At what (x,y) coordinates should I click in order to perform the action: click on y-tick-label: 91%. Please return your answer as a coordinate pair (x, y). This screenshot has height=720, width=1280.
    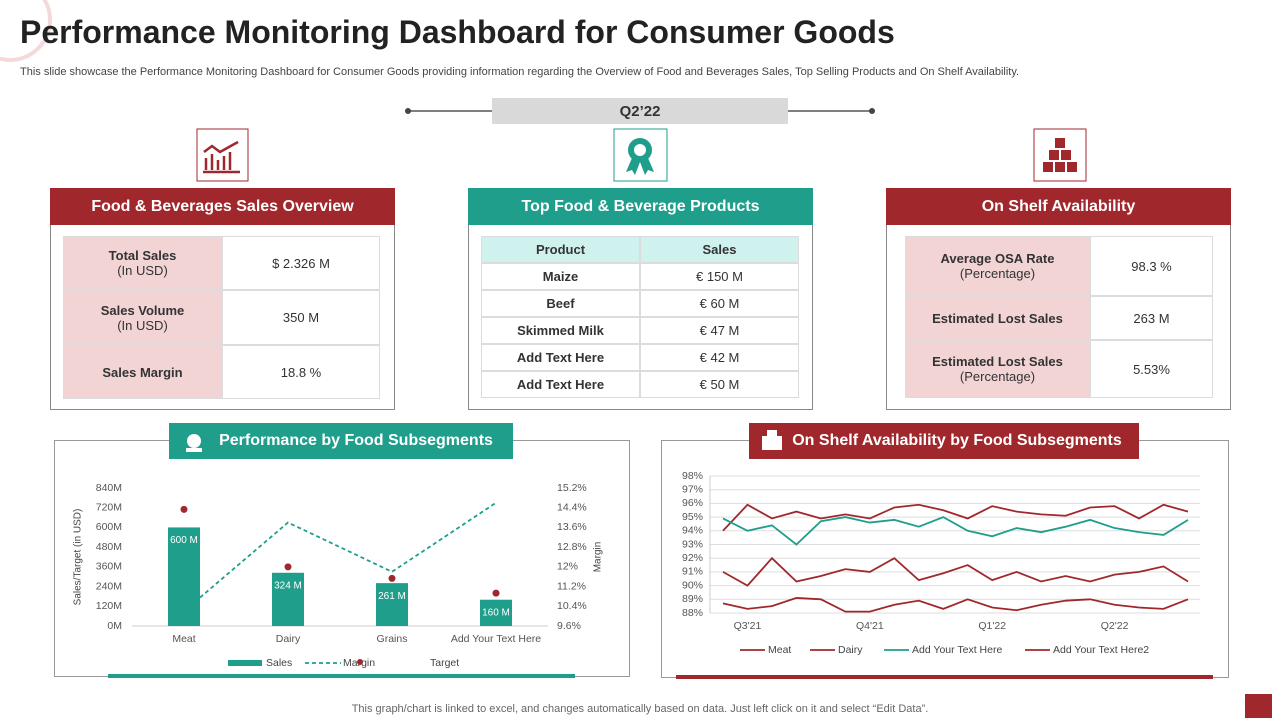
    Looking at the image, I should click on (692, 572).